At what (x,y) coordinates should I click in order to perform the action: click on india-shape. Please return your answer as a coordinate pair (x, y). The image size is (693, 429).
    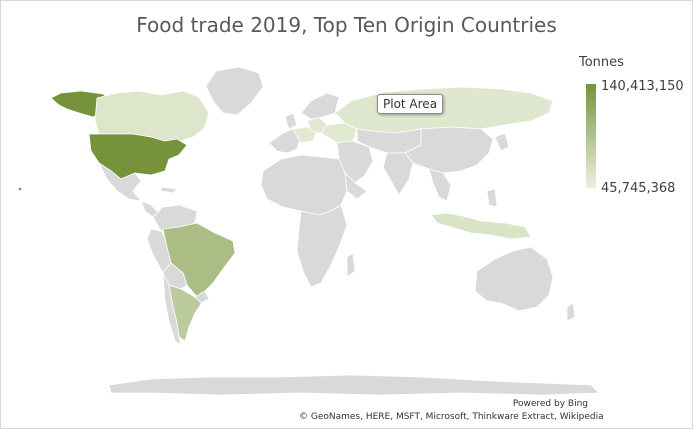
    Looking at the image, I should click on (398, 174).